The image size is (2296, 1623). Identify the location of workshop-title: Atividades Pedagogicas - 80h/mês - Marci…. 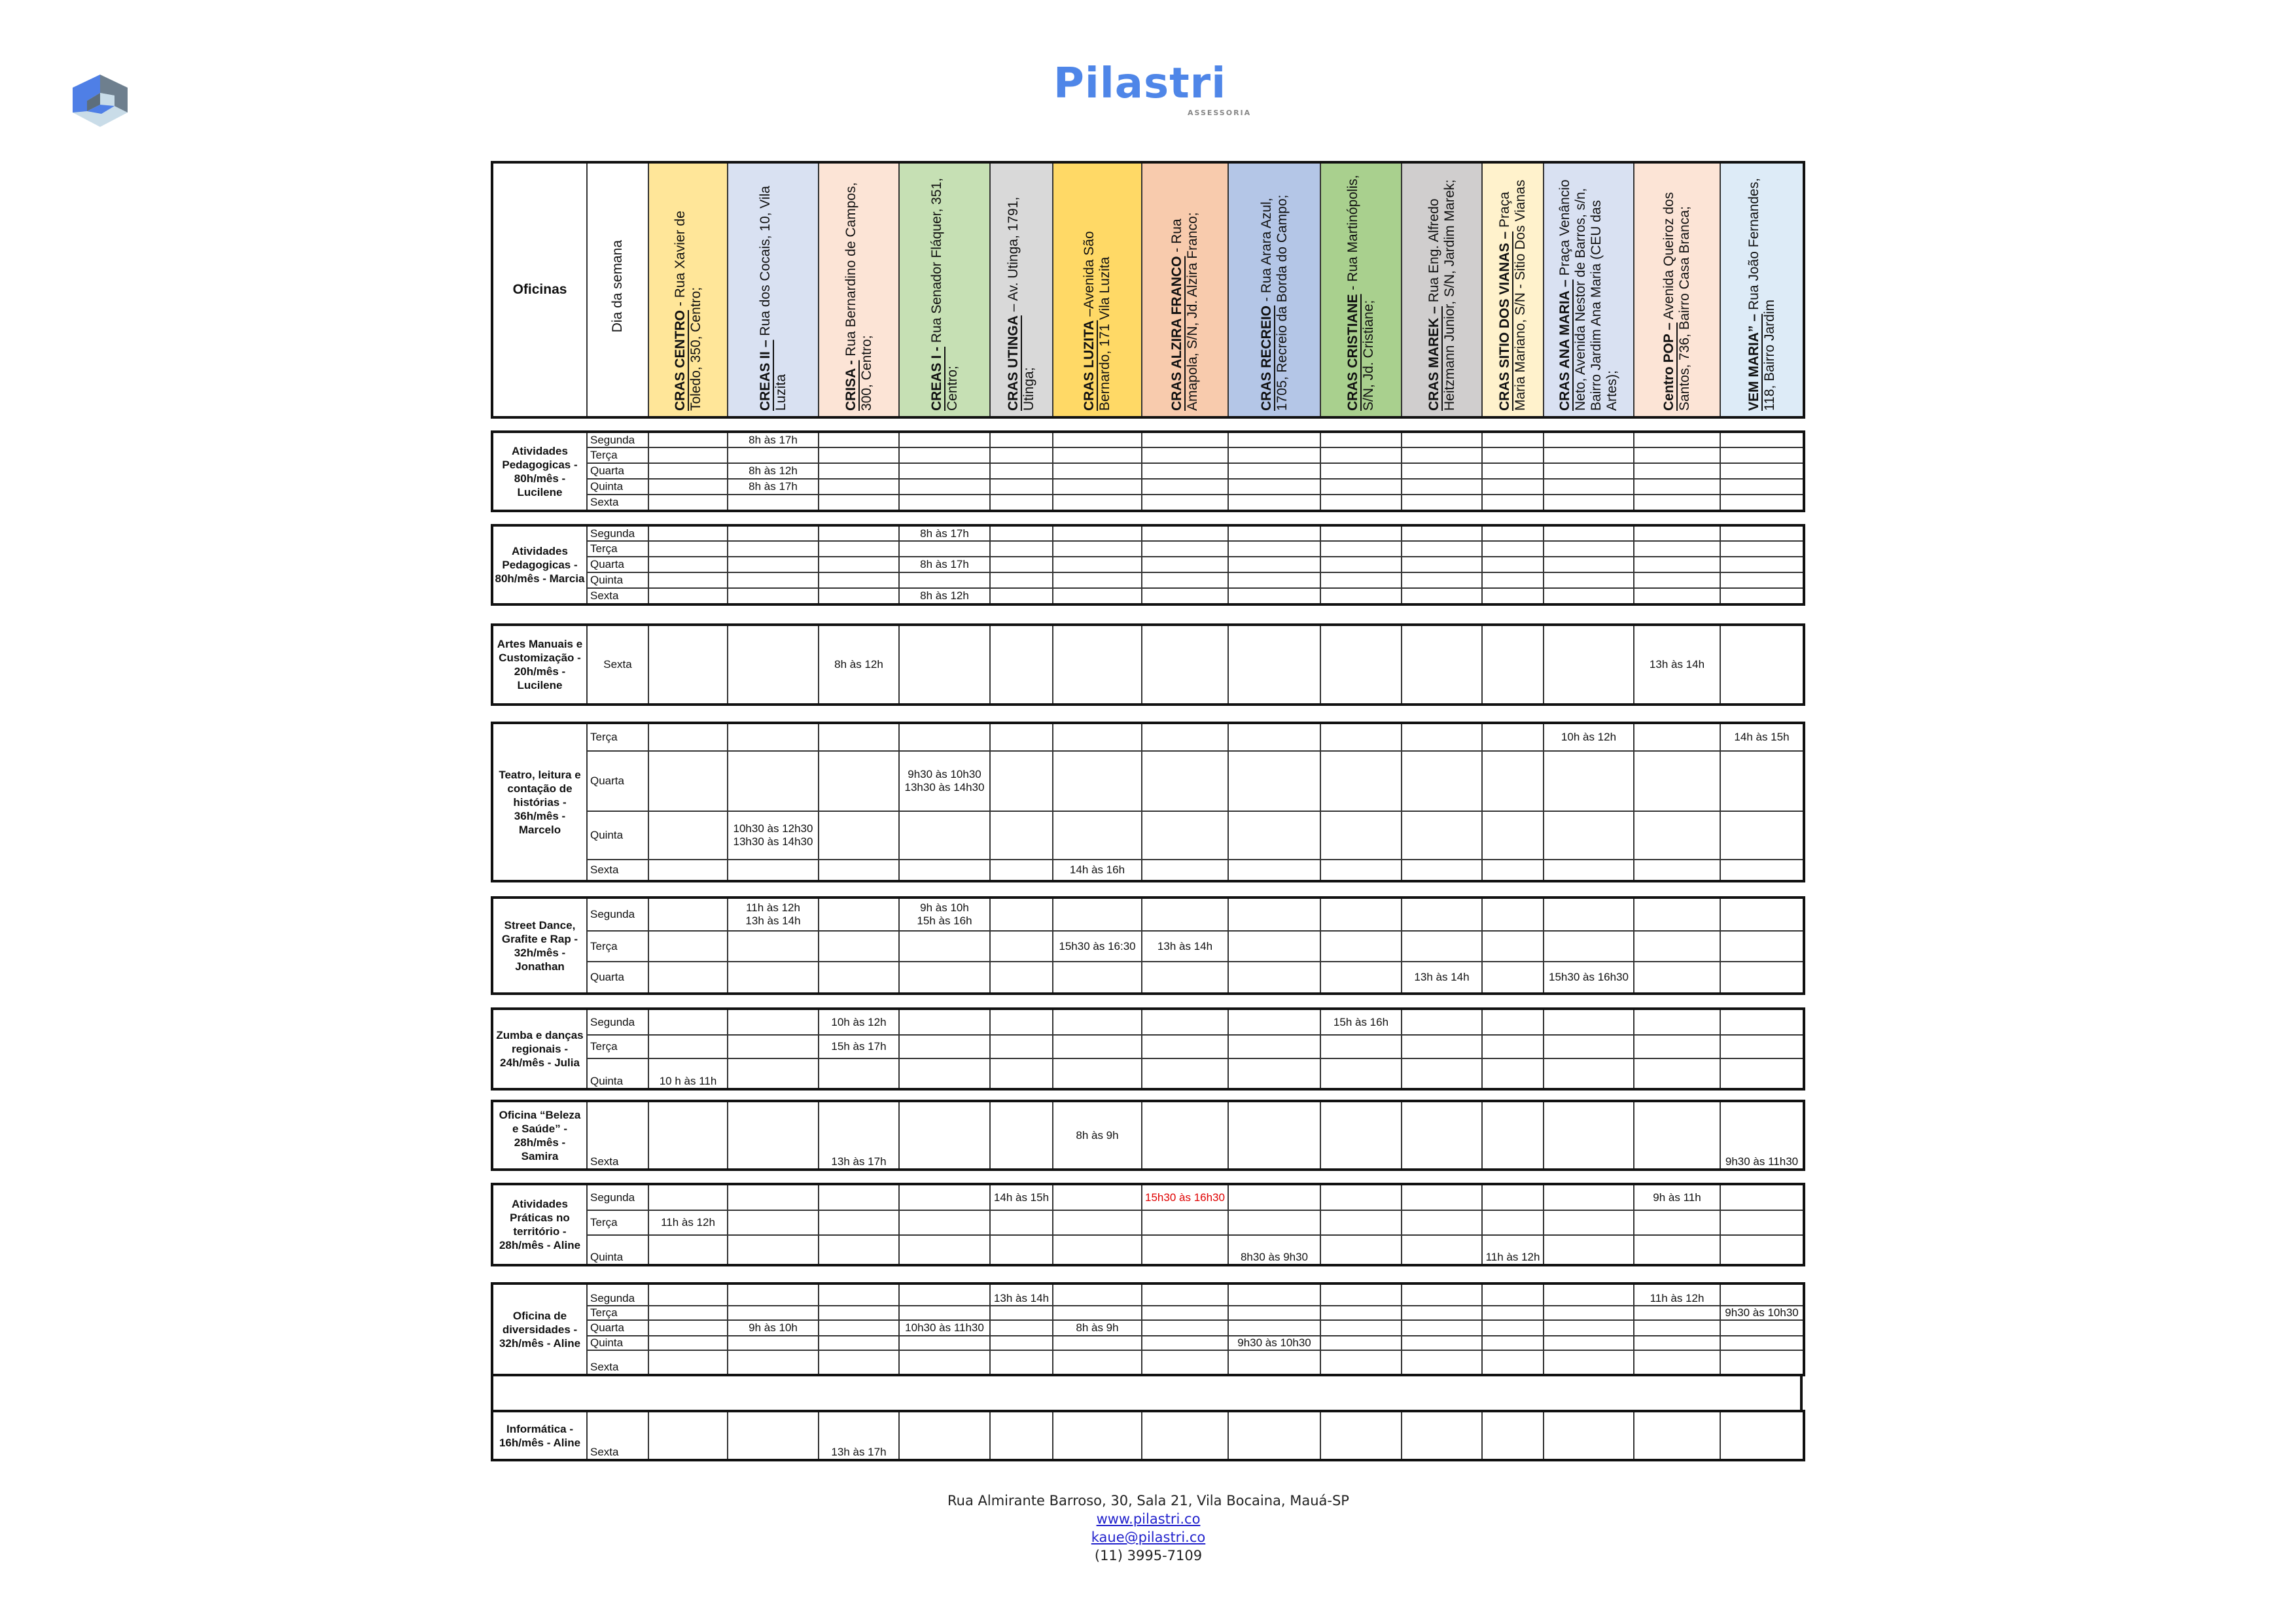
(539, 565).